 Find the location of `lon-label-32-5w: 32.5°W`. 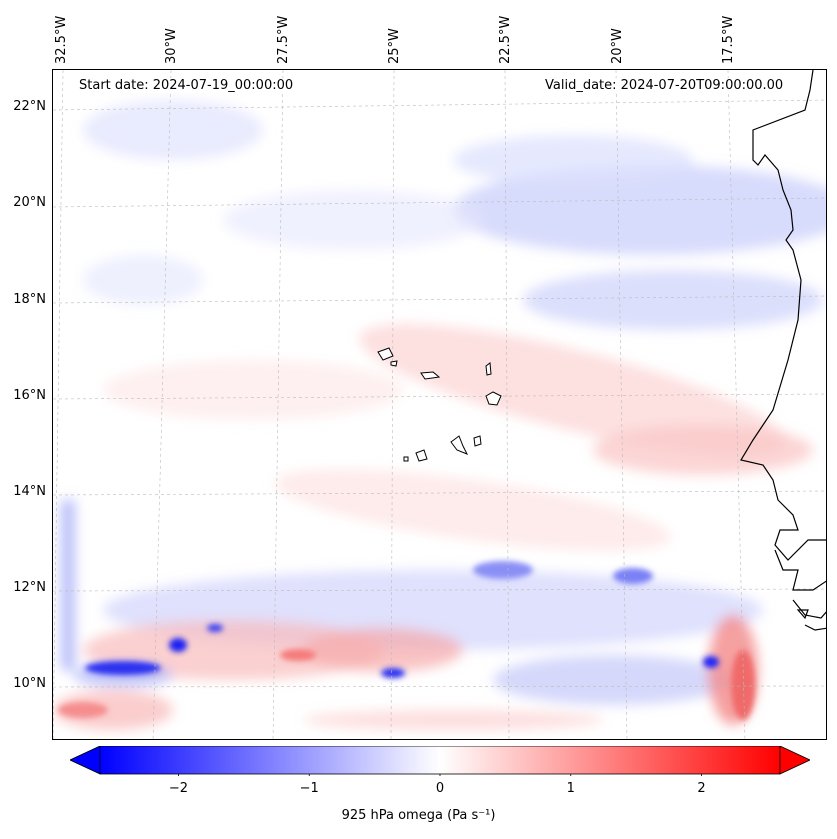

lon-label-32-5w: 32.5°W is located at coordinates (61, 39).